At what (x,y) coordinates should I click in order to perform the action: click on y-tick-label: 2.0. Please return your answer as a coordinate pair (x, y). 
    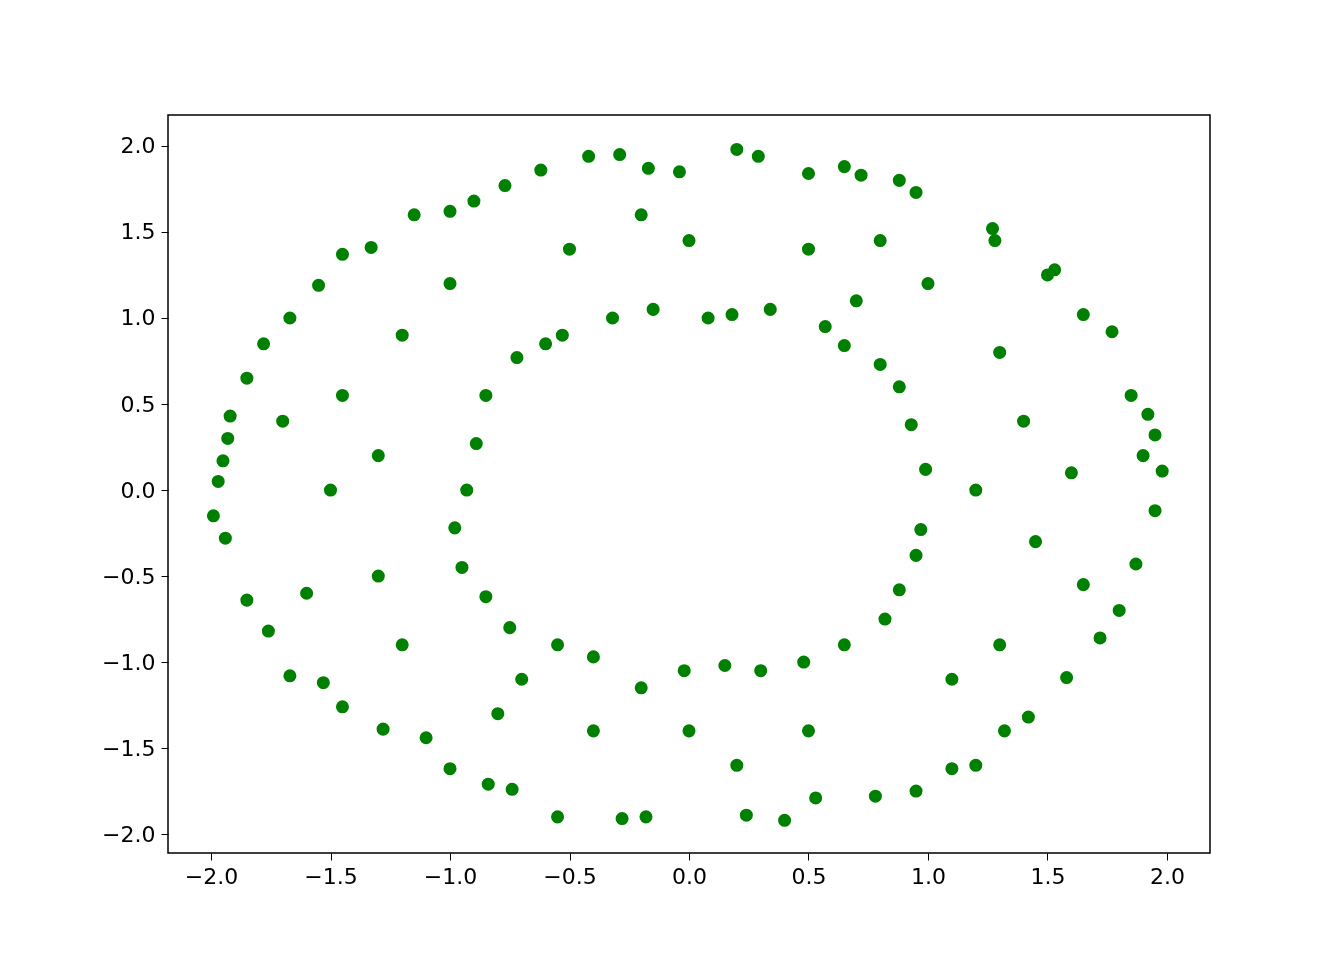
    Looking at the image, I should click on (138, 146).